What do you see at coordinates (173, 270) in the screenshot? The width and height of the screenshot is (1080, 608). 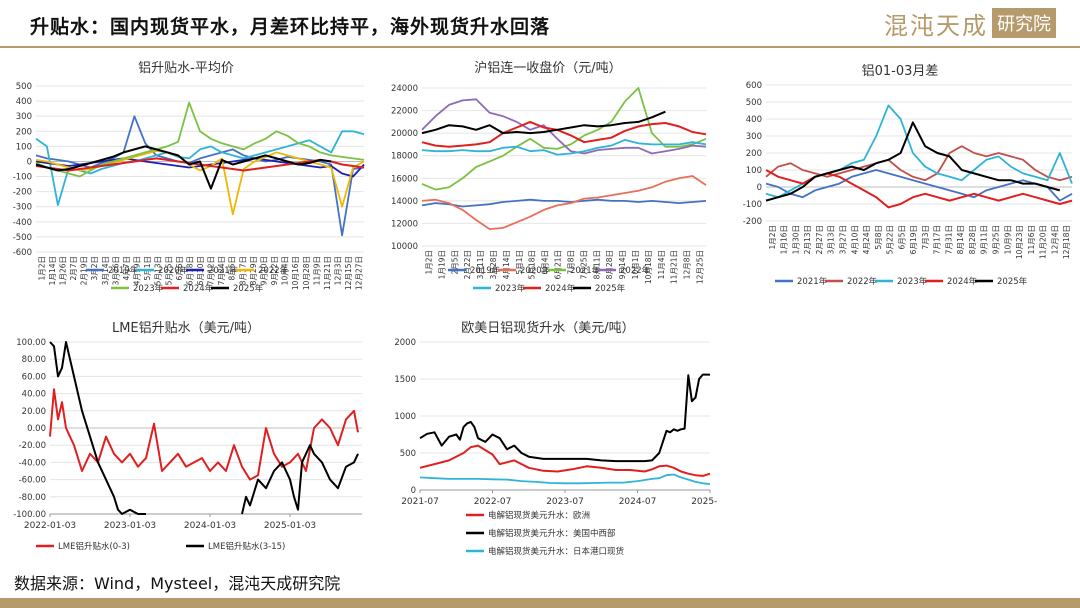 I see `legend-label: 2020年` at bounding box center [173, 270].